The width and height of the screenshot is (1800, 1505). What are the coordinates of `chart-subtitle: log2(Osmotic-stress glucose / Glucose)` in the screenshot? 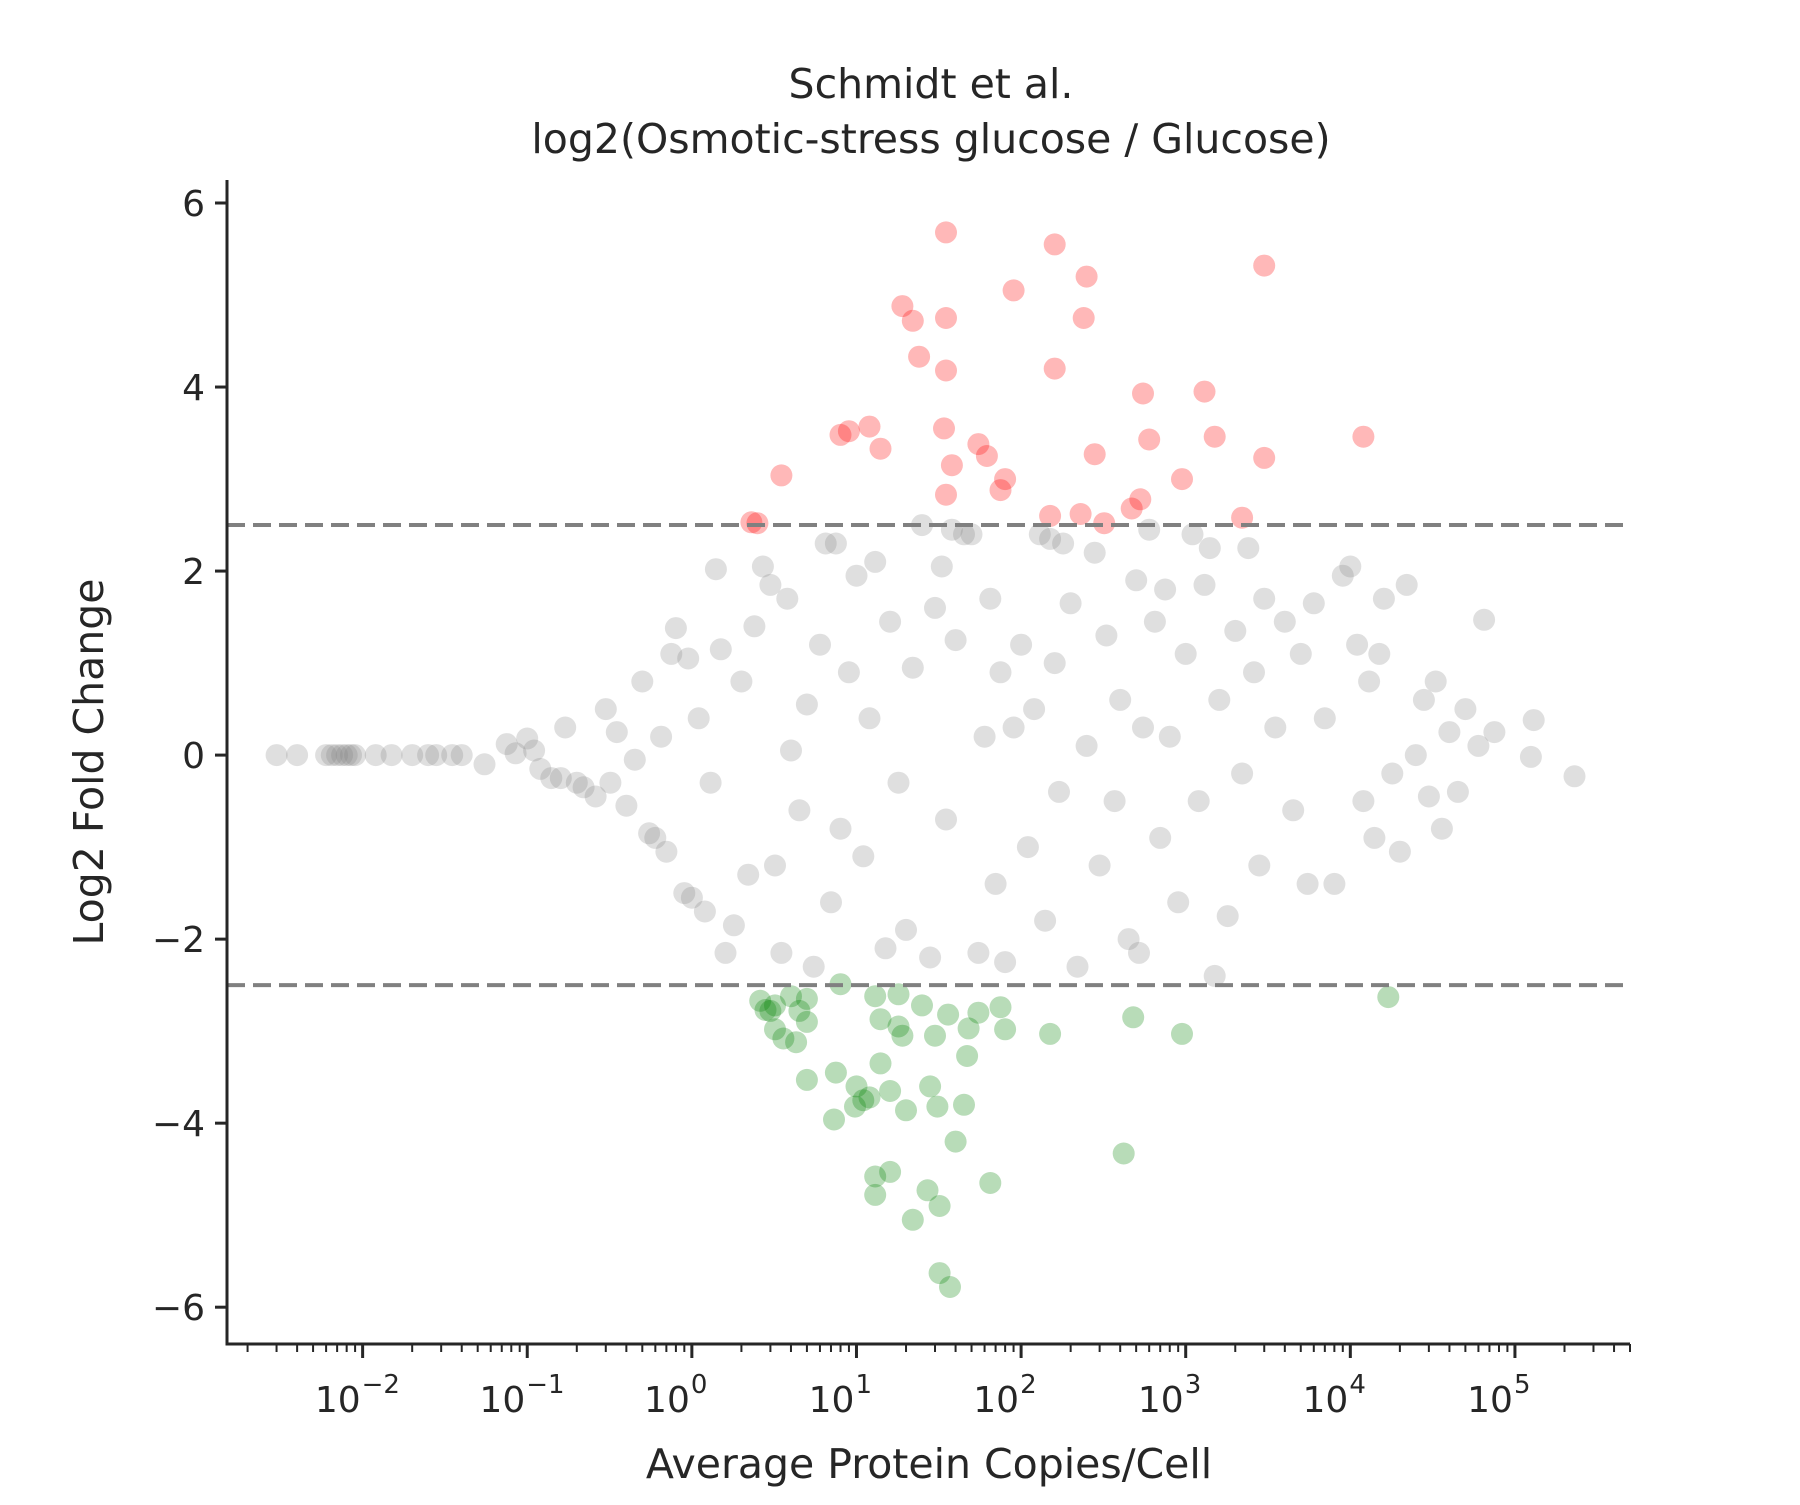 It's located at (930, 139).